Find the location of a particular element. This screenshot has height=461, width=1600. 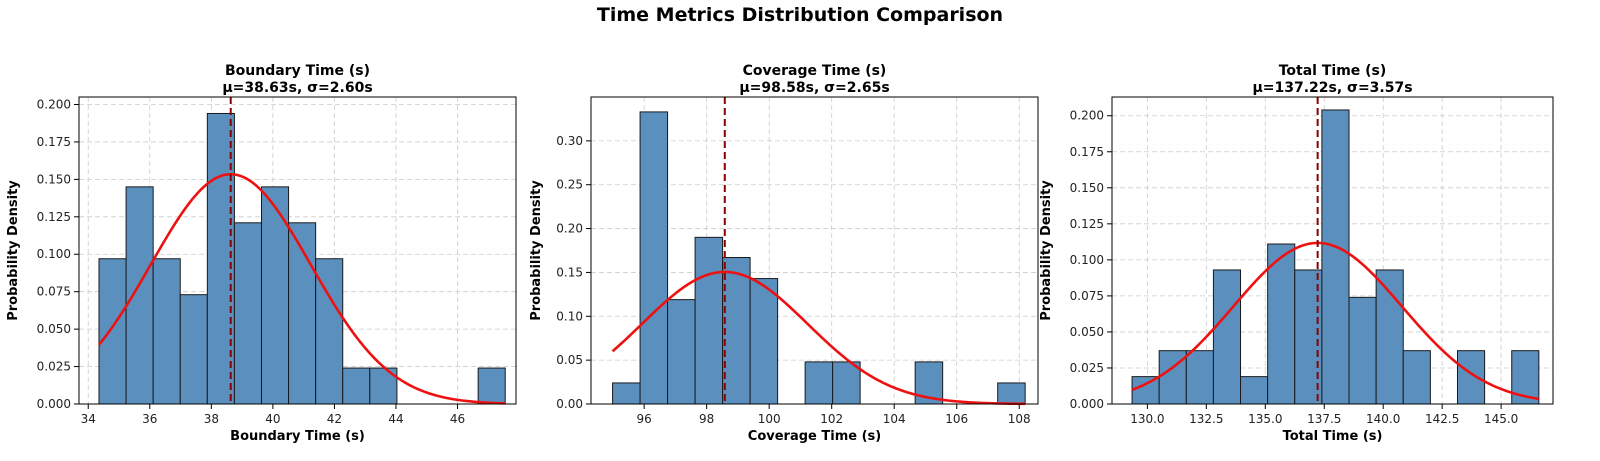

panel-subtitle: μ=38.63s, σ=2.60s is located at coordinates (297, 88).